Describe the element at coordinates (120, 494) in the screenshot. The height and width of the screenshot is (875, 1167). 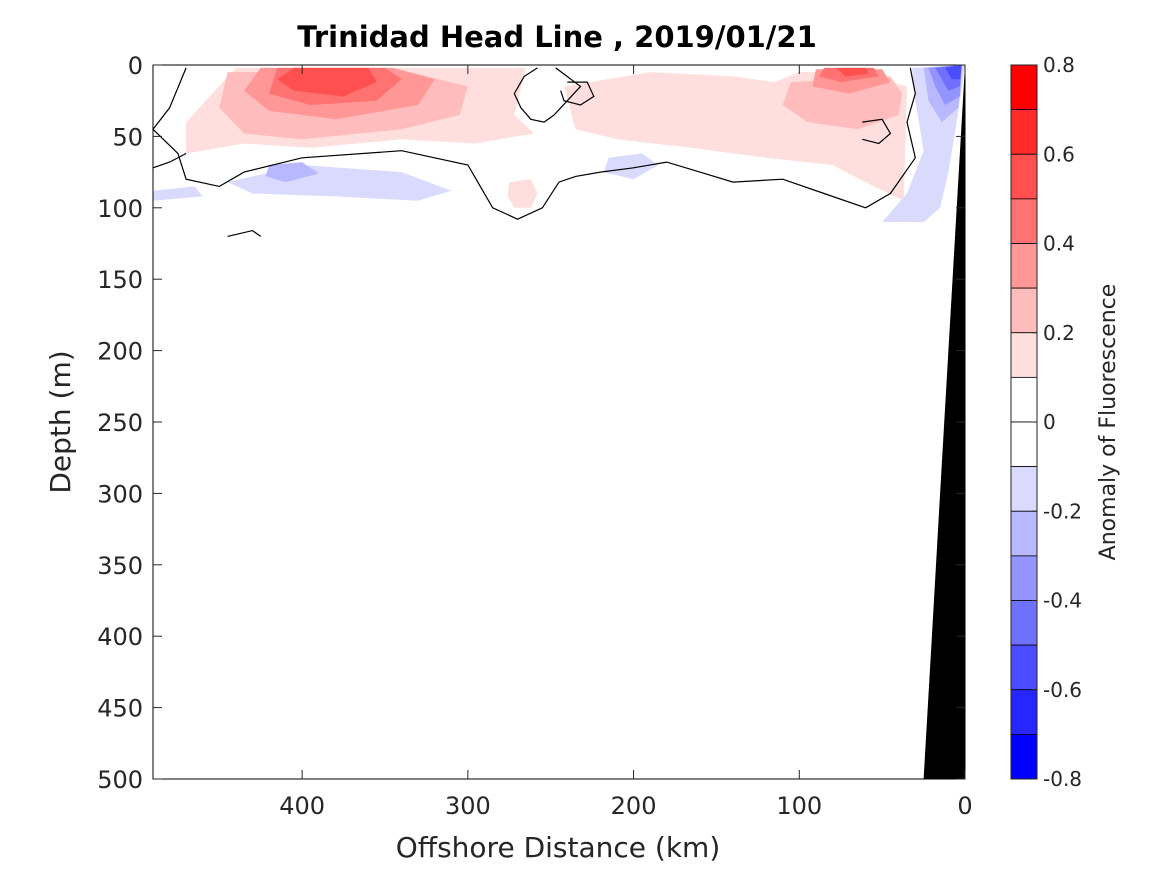
I see `y-tick-label: 300` at that location.